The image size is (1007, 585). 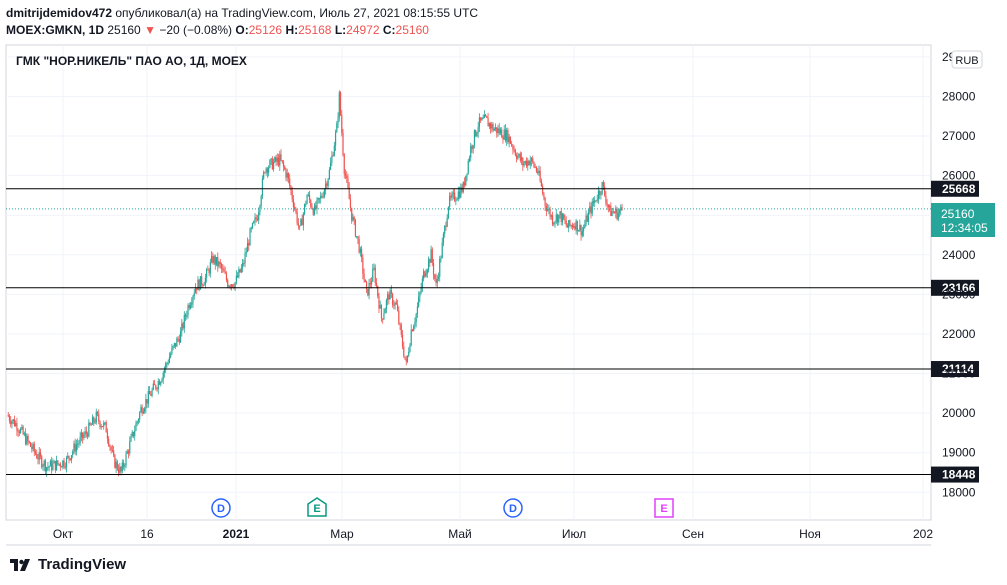 I want to click on level-label-bg, so click(x=955, y=369).